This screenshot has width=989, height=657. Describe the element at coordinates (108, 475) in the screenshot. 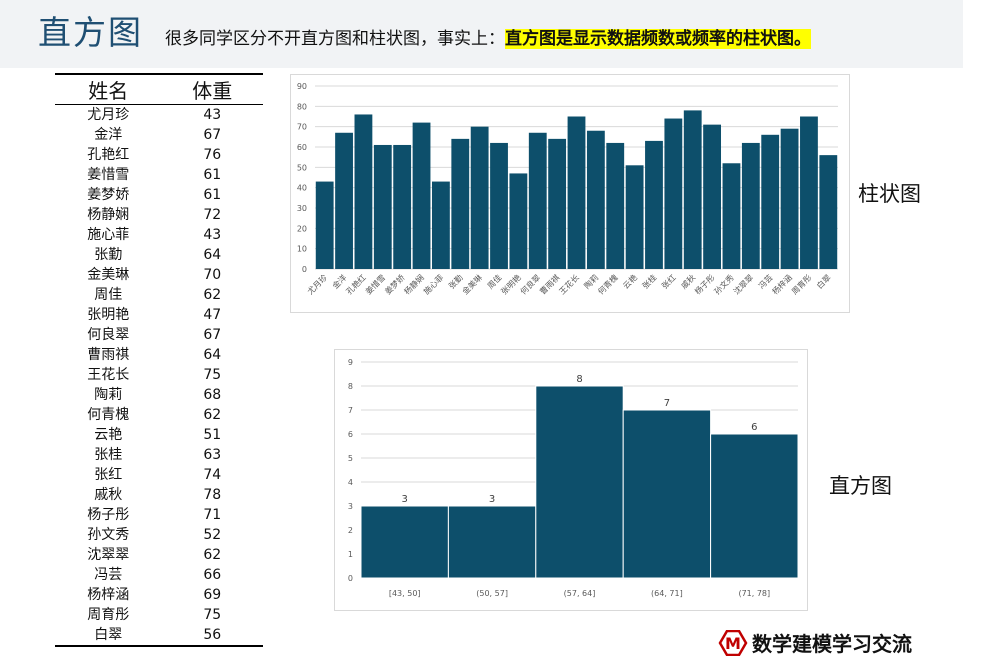

I see `cell-name: 张红` at that location.